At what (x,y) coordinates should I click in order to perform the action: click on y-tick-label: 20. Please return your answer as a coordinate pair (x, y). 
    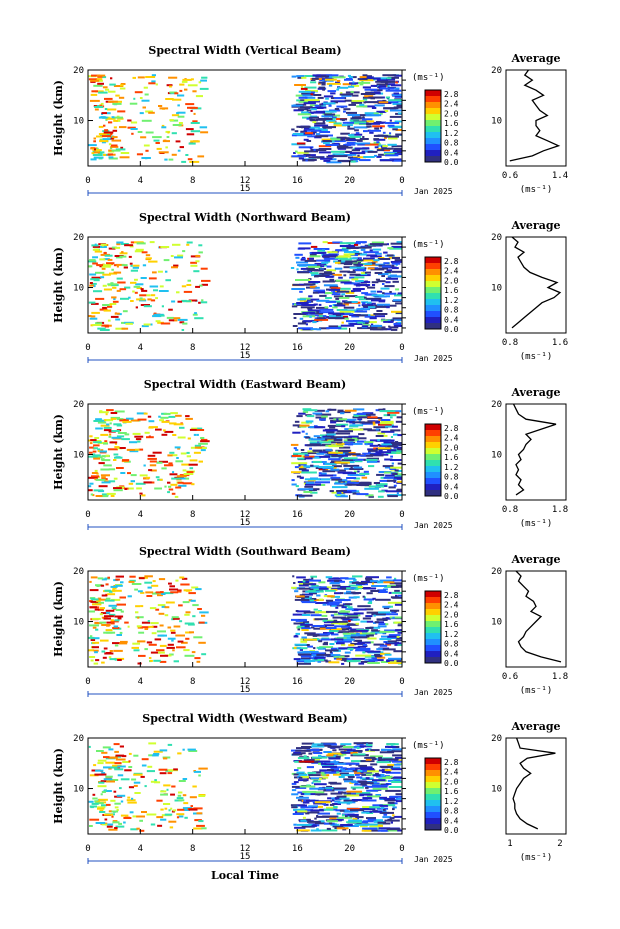
    Looking at the image, I should click on (78, 71).